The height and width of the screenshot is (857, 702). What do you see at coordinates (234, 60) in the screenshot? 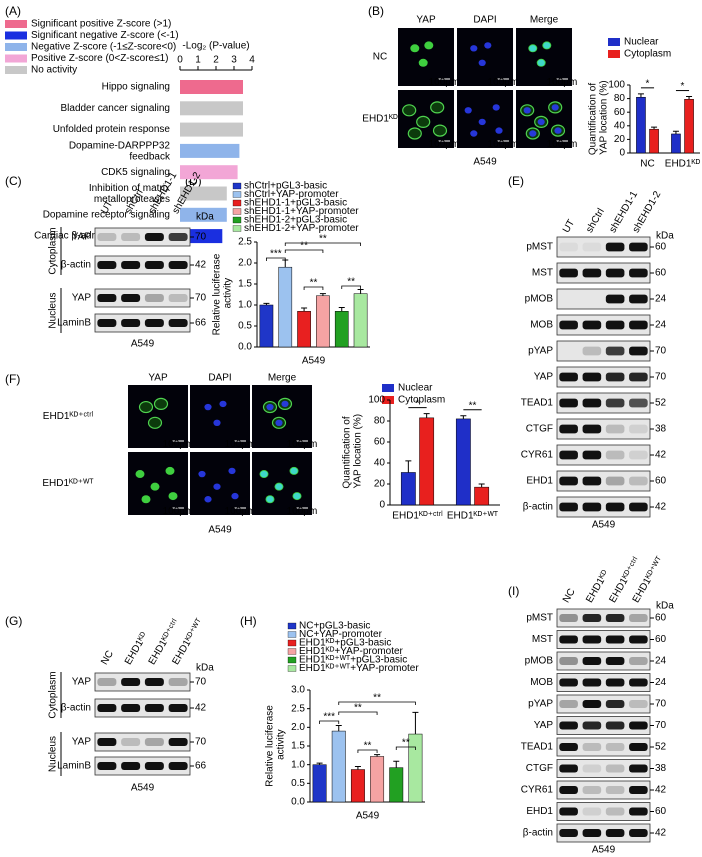
I see `x-tick-label: 3` at bounding box center [234, 60].